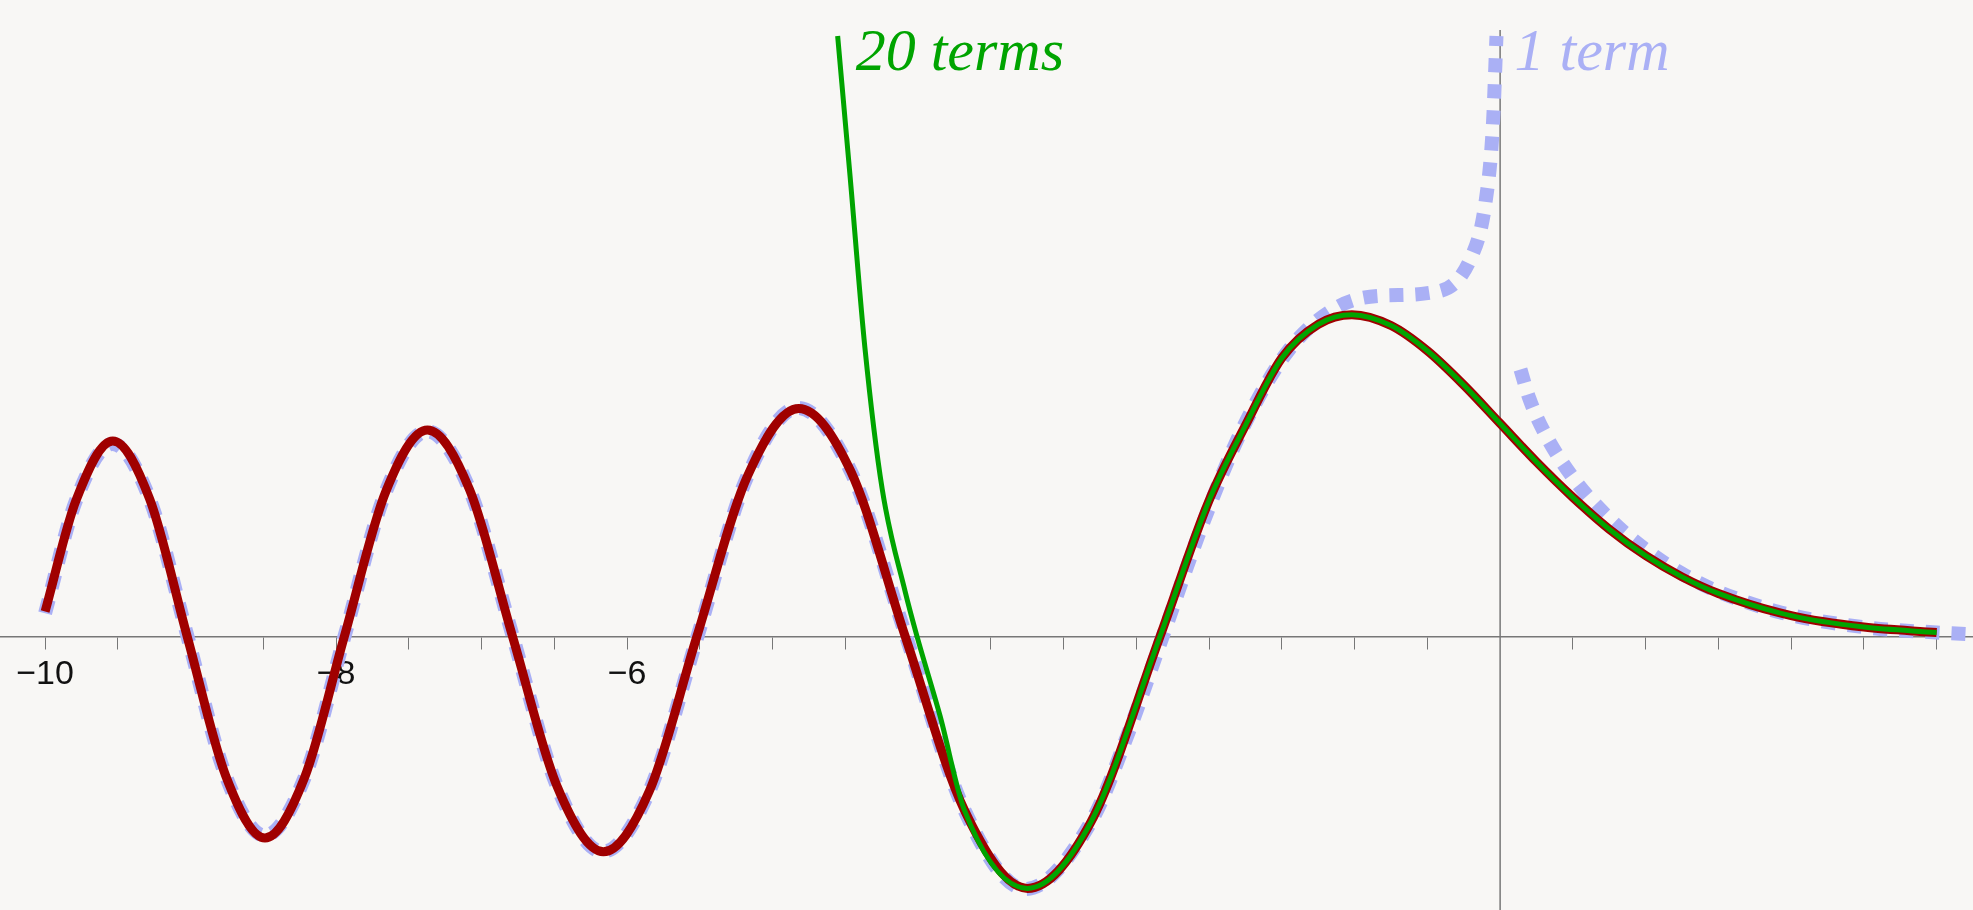 Image resolution: width=1973 pixels, height=910 pixels. Describe the element at coordinates (959, 49) in the screenshot. I see `series-label: 20 terms` at that location.